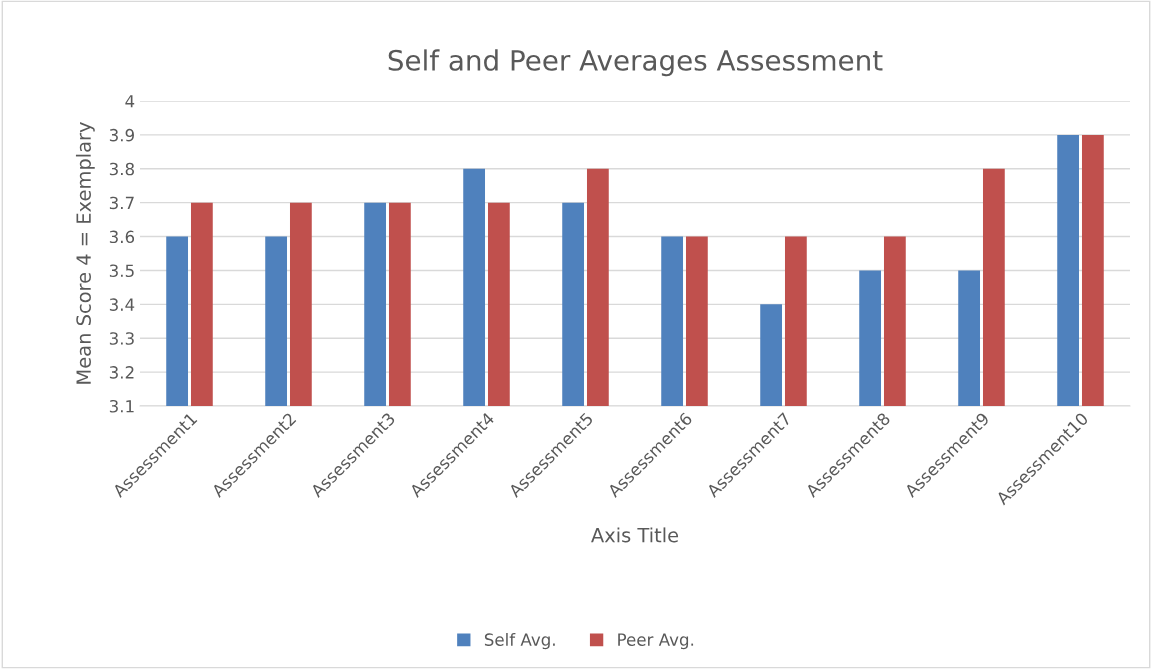  Describe the element at coordinates (656, 641) in the screenshot. I see `legend-label: Peer Avg.` at that location.